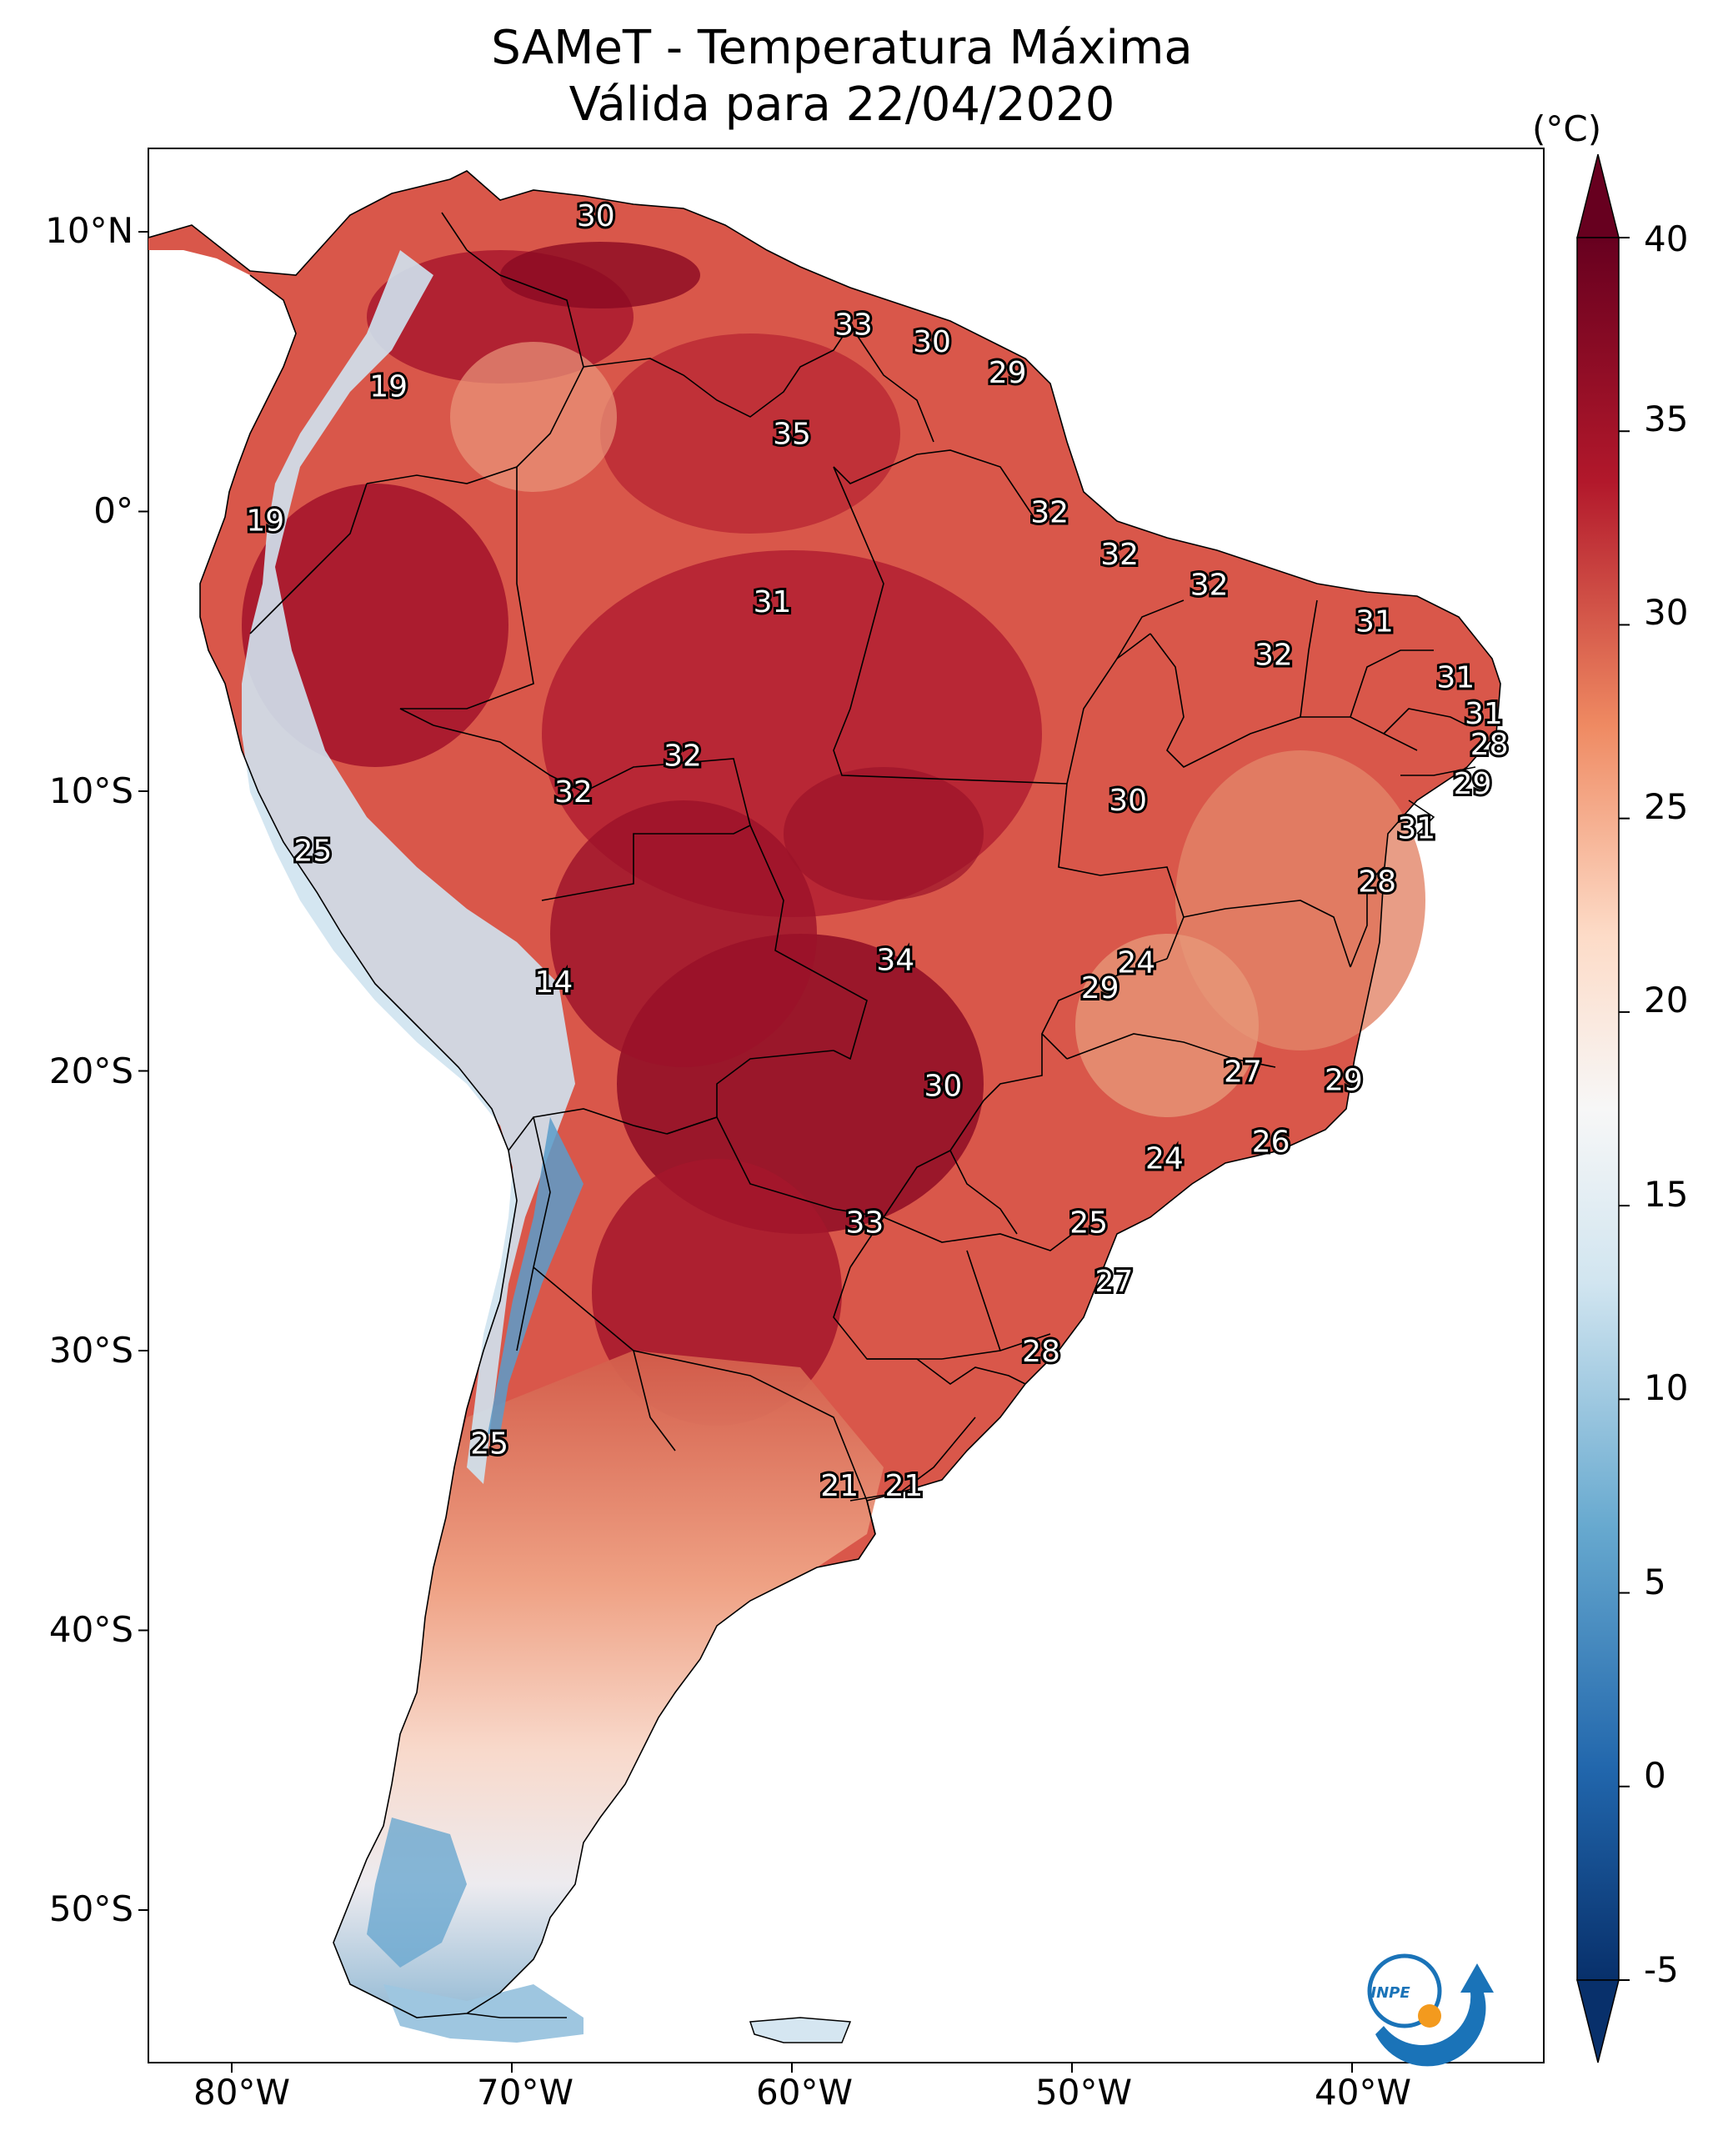 This screenshot has width=1723, height=2156. I want to click on andes-cold-strip, so click(408, 867).